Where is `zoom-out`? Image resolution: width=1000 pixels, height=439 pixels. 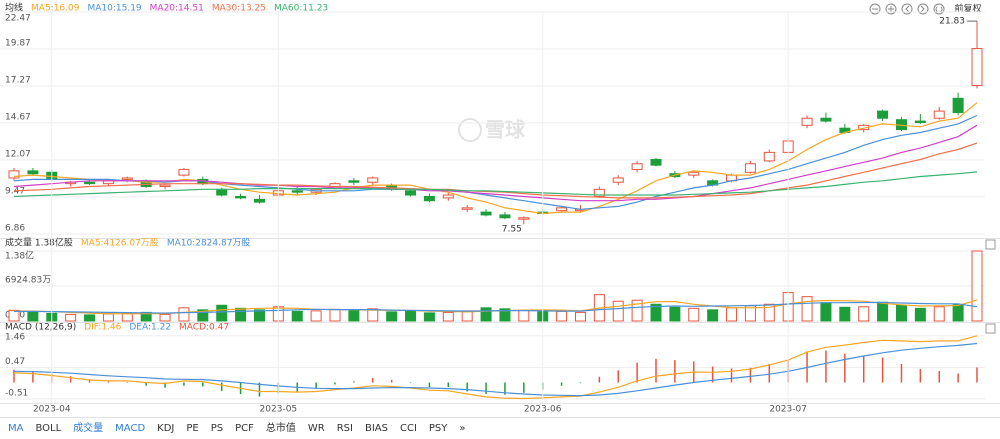
zoom-out is located at coordinates (875, 9).